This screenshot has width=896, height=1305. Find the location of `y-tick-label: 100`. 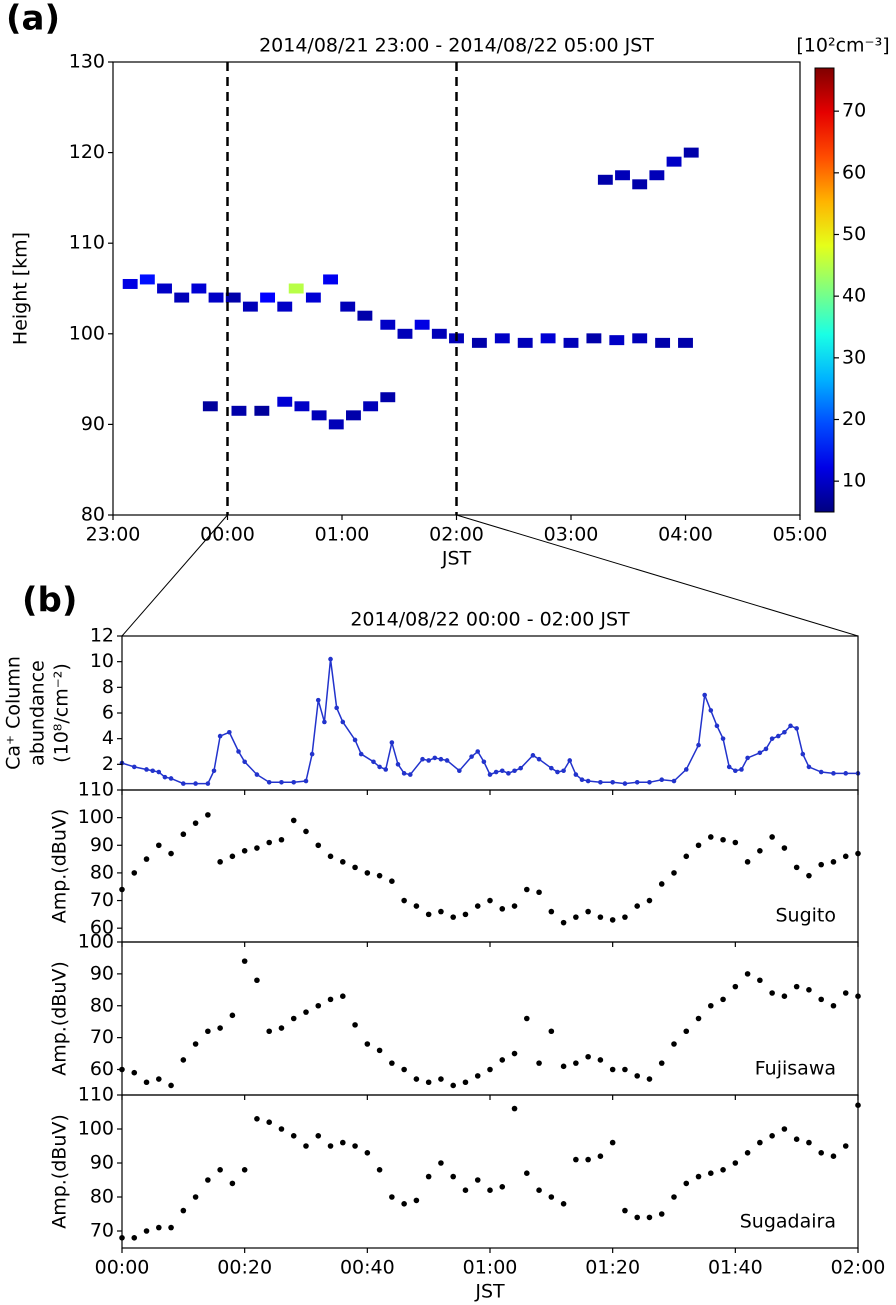

y-tick-label: 100 is located at coordinates (96, 1129).